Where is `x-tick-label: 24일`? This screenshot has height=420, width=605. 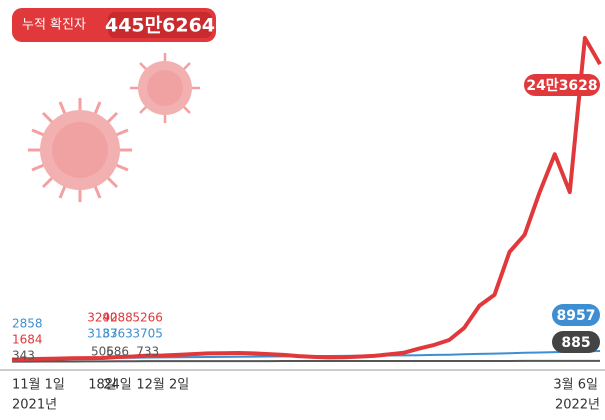
x-tick-label: 24일 is located at coordinates (117, 385).